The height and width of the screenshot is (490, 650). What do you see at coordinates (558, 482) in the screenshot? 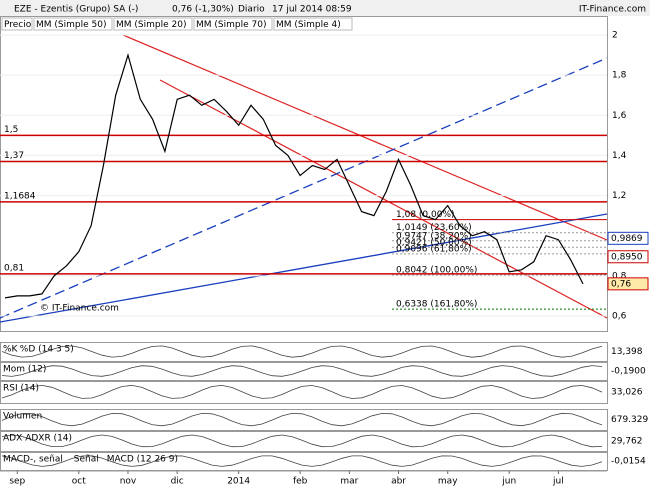
I see `x-tick-label: jul` at bounding box center [558, 482].